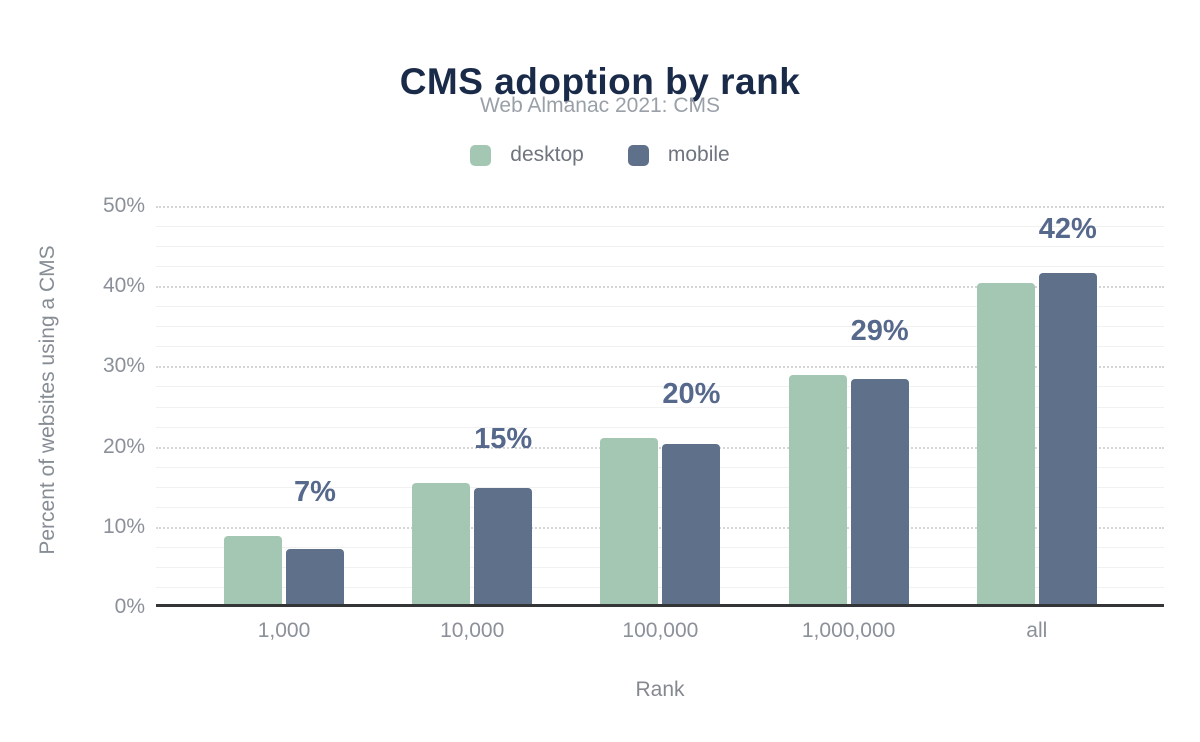 The height and width of the screenshot is (742, 1200). Describe the element at coordinates (600, 105) in the screenshot. I see `chart-subtitle: Web Almanac 2021: CMS` at that location.